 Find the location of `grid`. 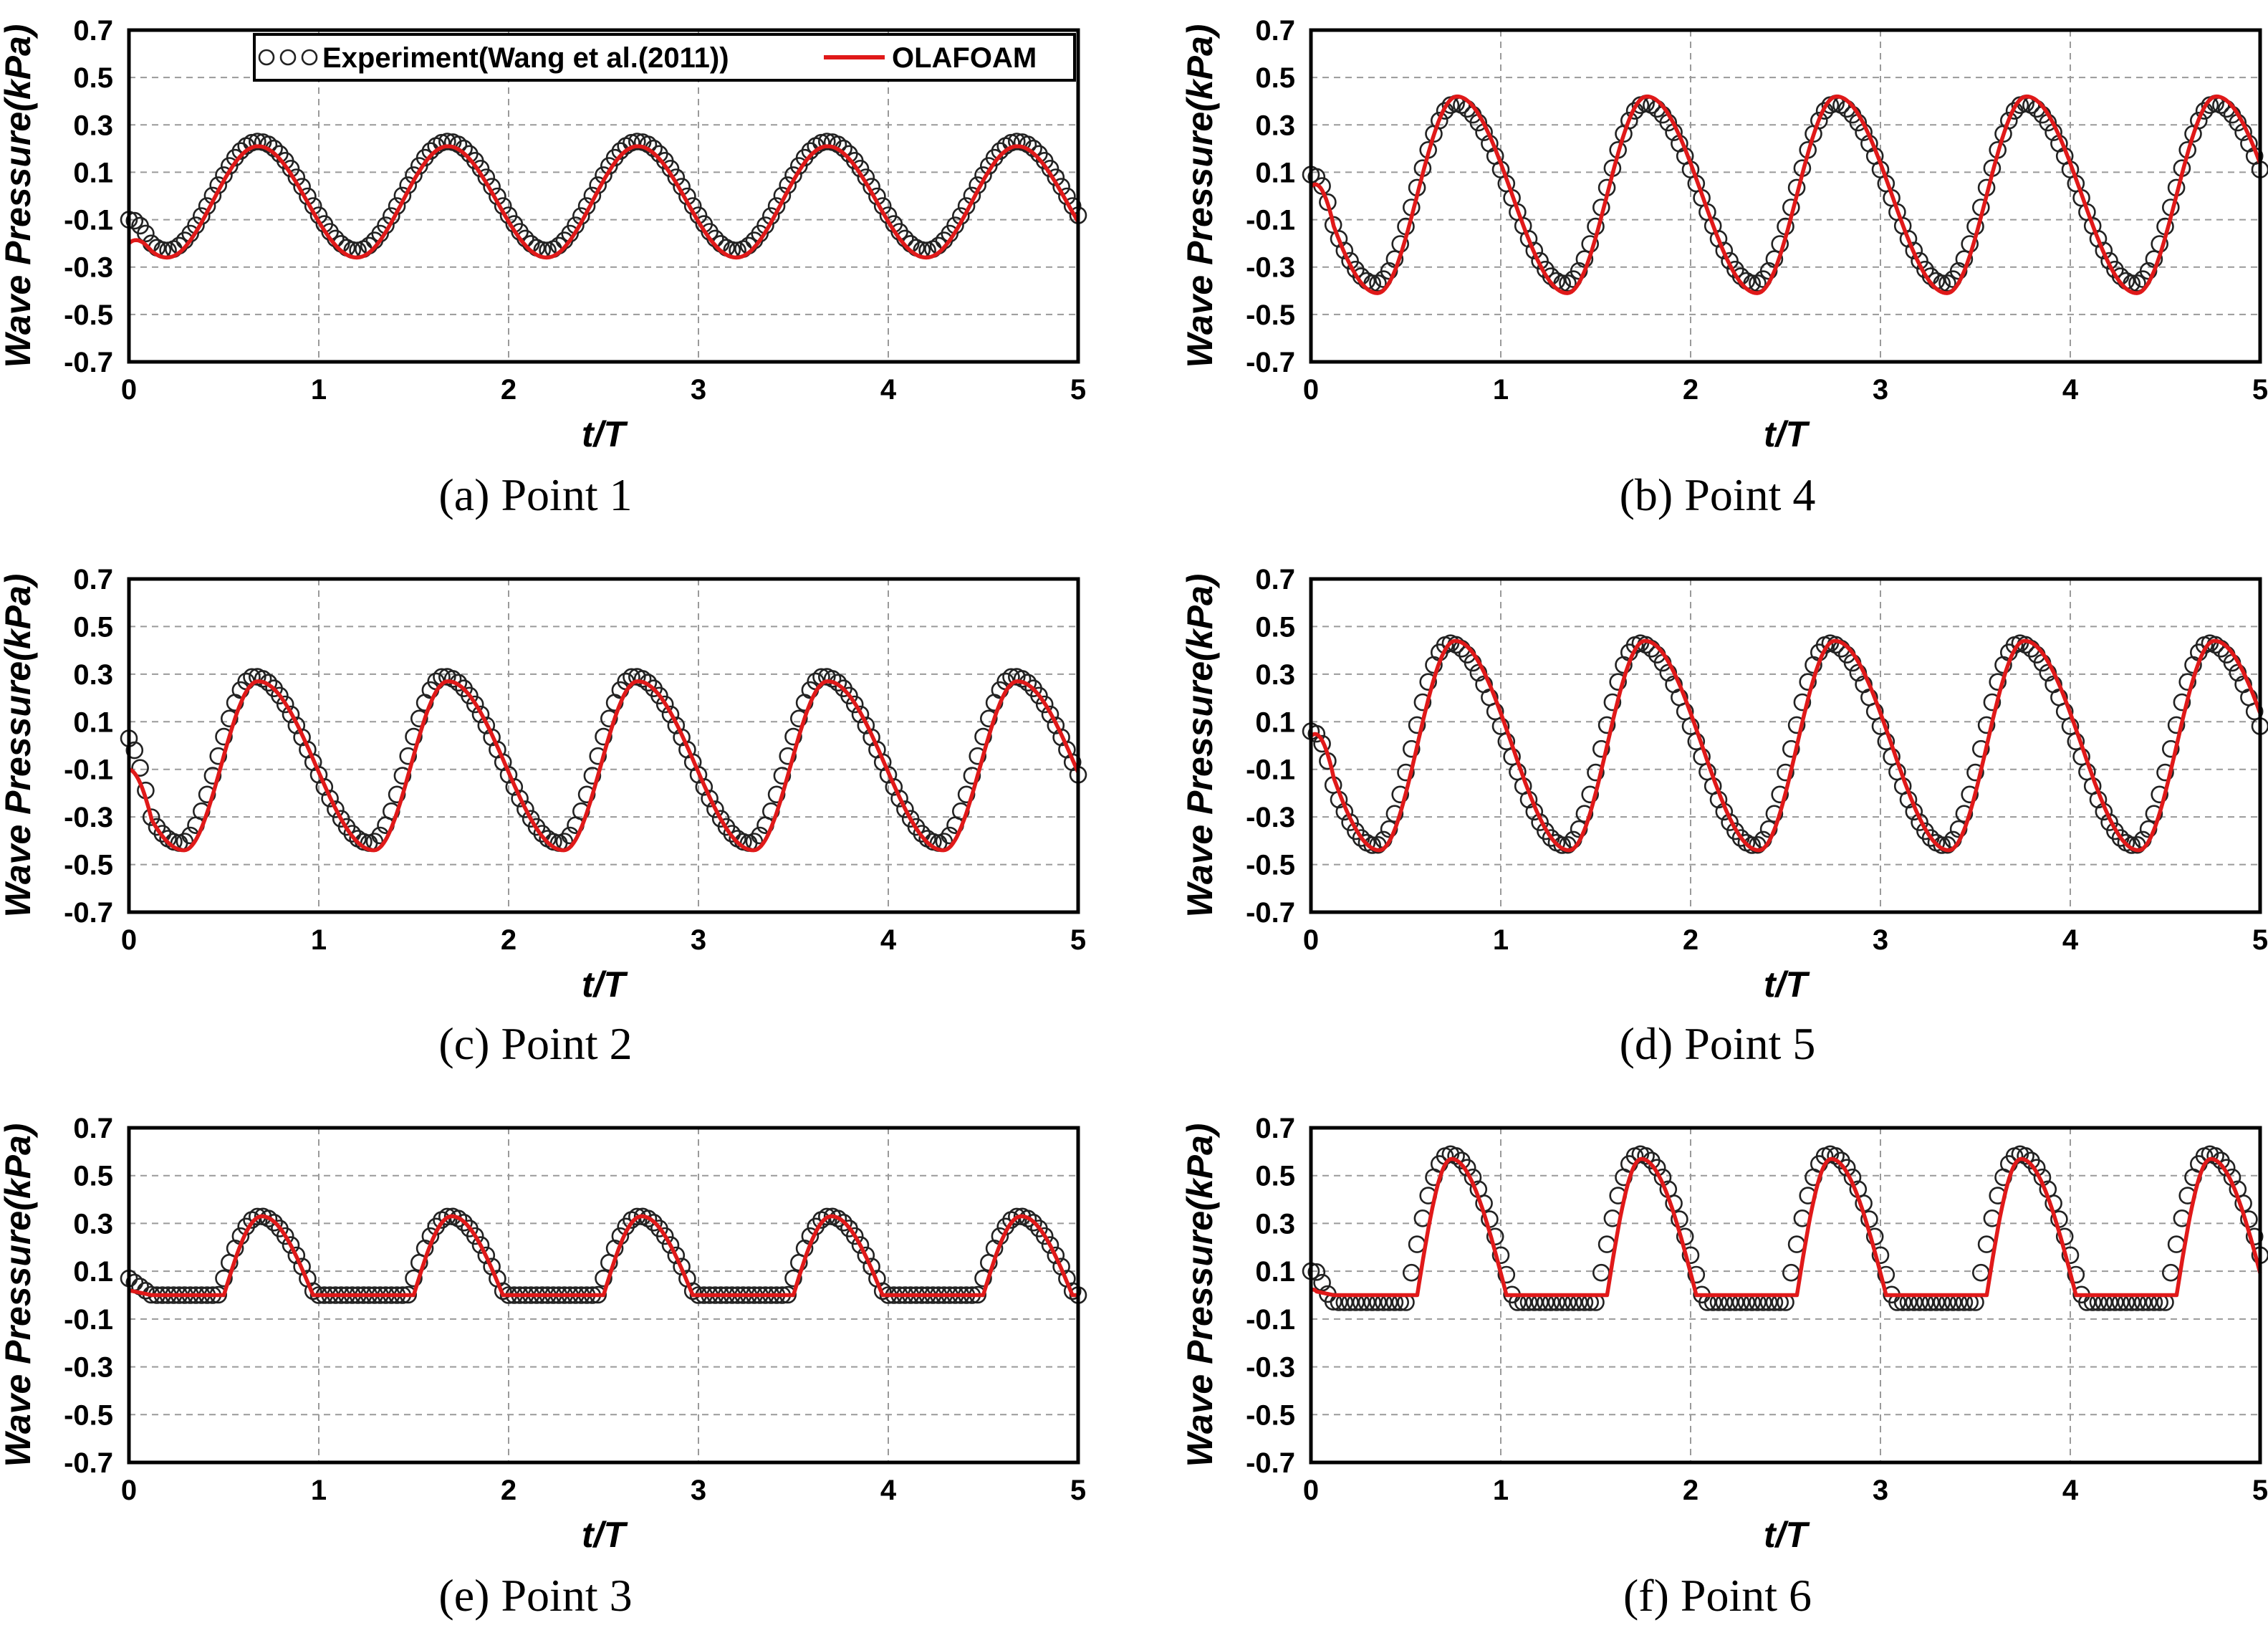

grid is located at coordinates (603, 745).